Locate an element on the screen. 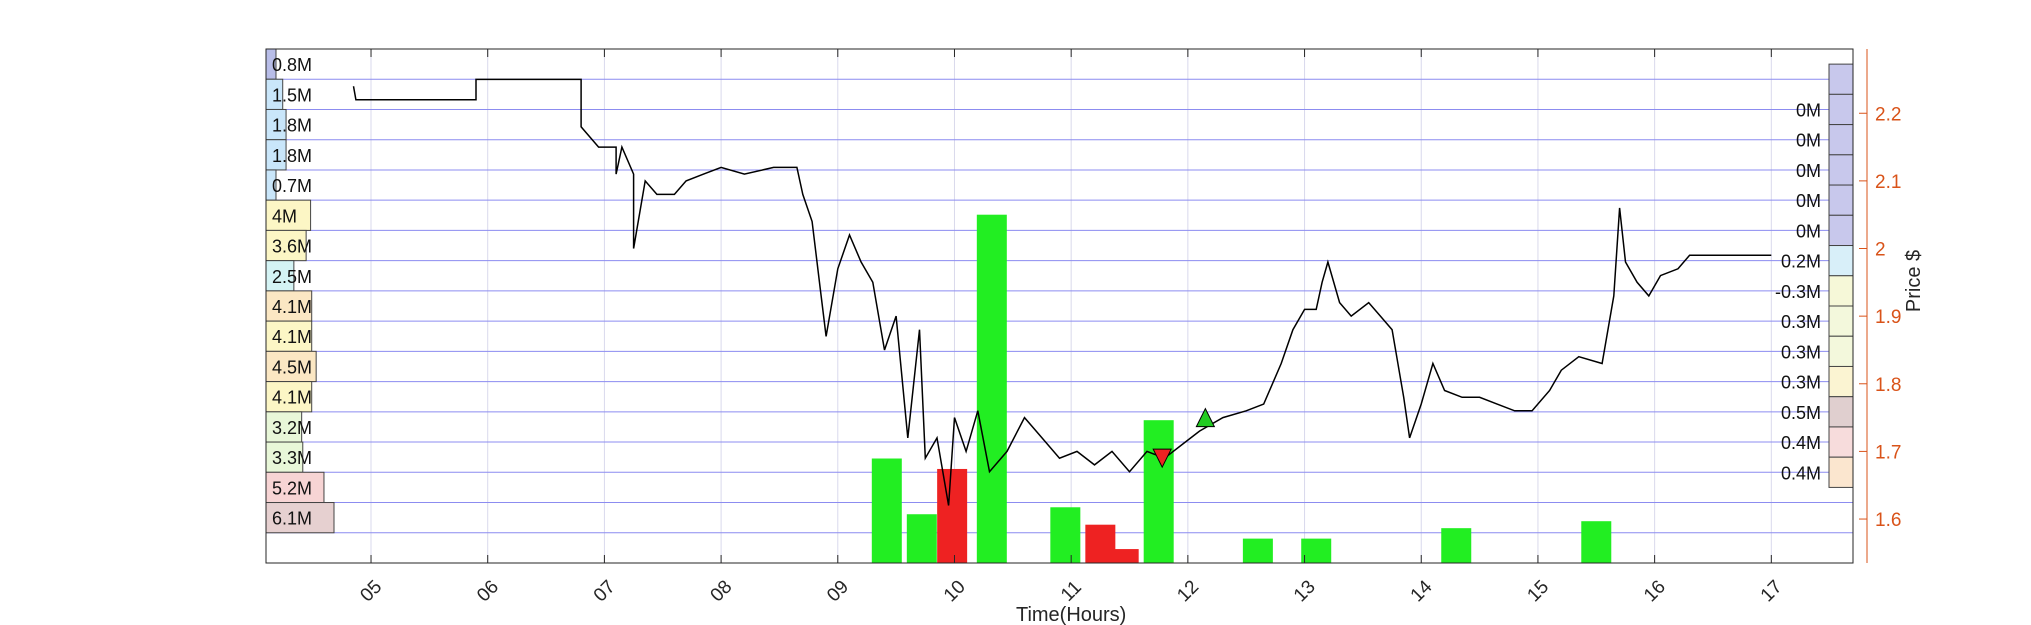  volume-profile-right is located at coordinates (1841, 275).